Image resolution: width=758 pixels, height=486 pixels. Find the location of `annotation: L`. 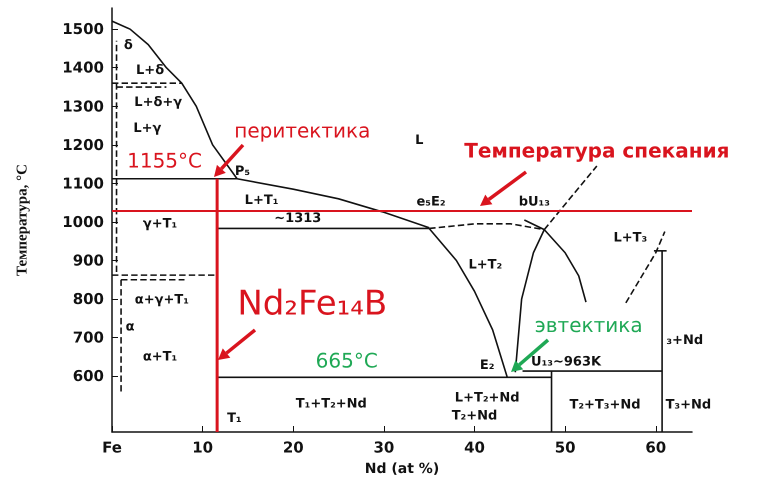

annotation: L is located at coordinates (419, 140).